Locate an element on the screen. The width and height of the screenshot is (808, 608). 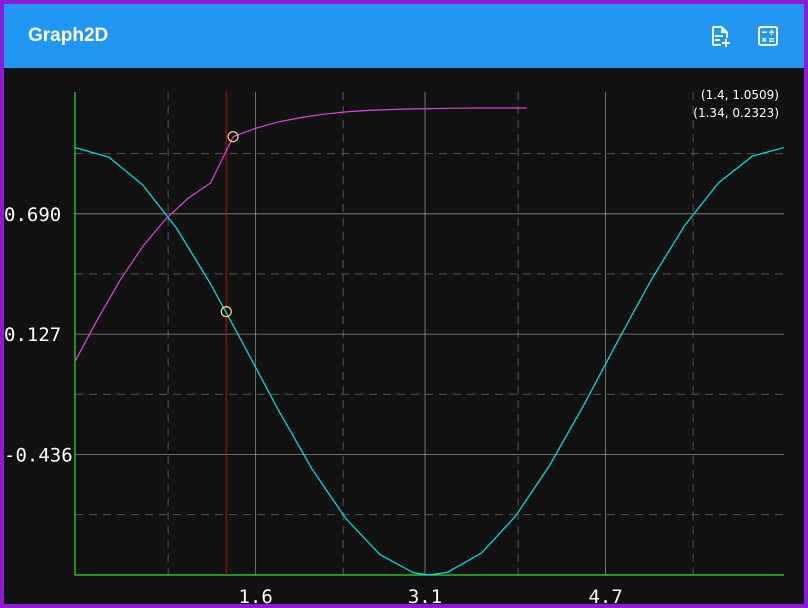
x-tick-label: 4.7 is located at coordinates (605, 595).